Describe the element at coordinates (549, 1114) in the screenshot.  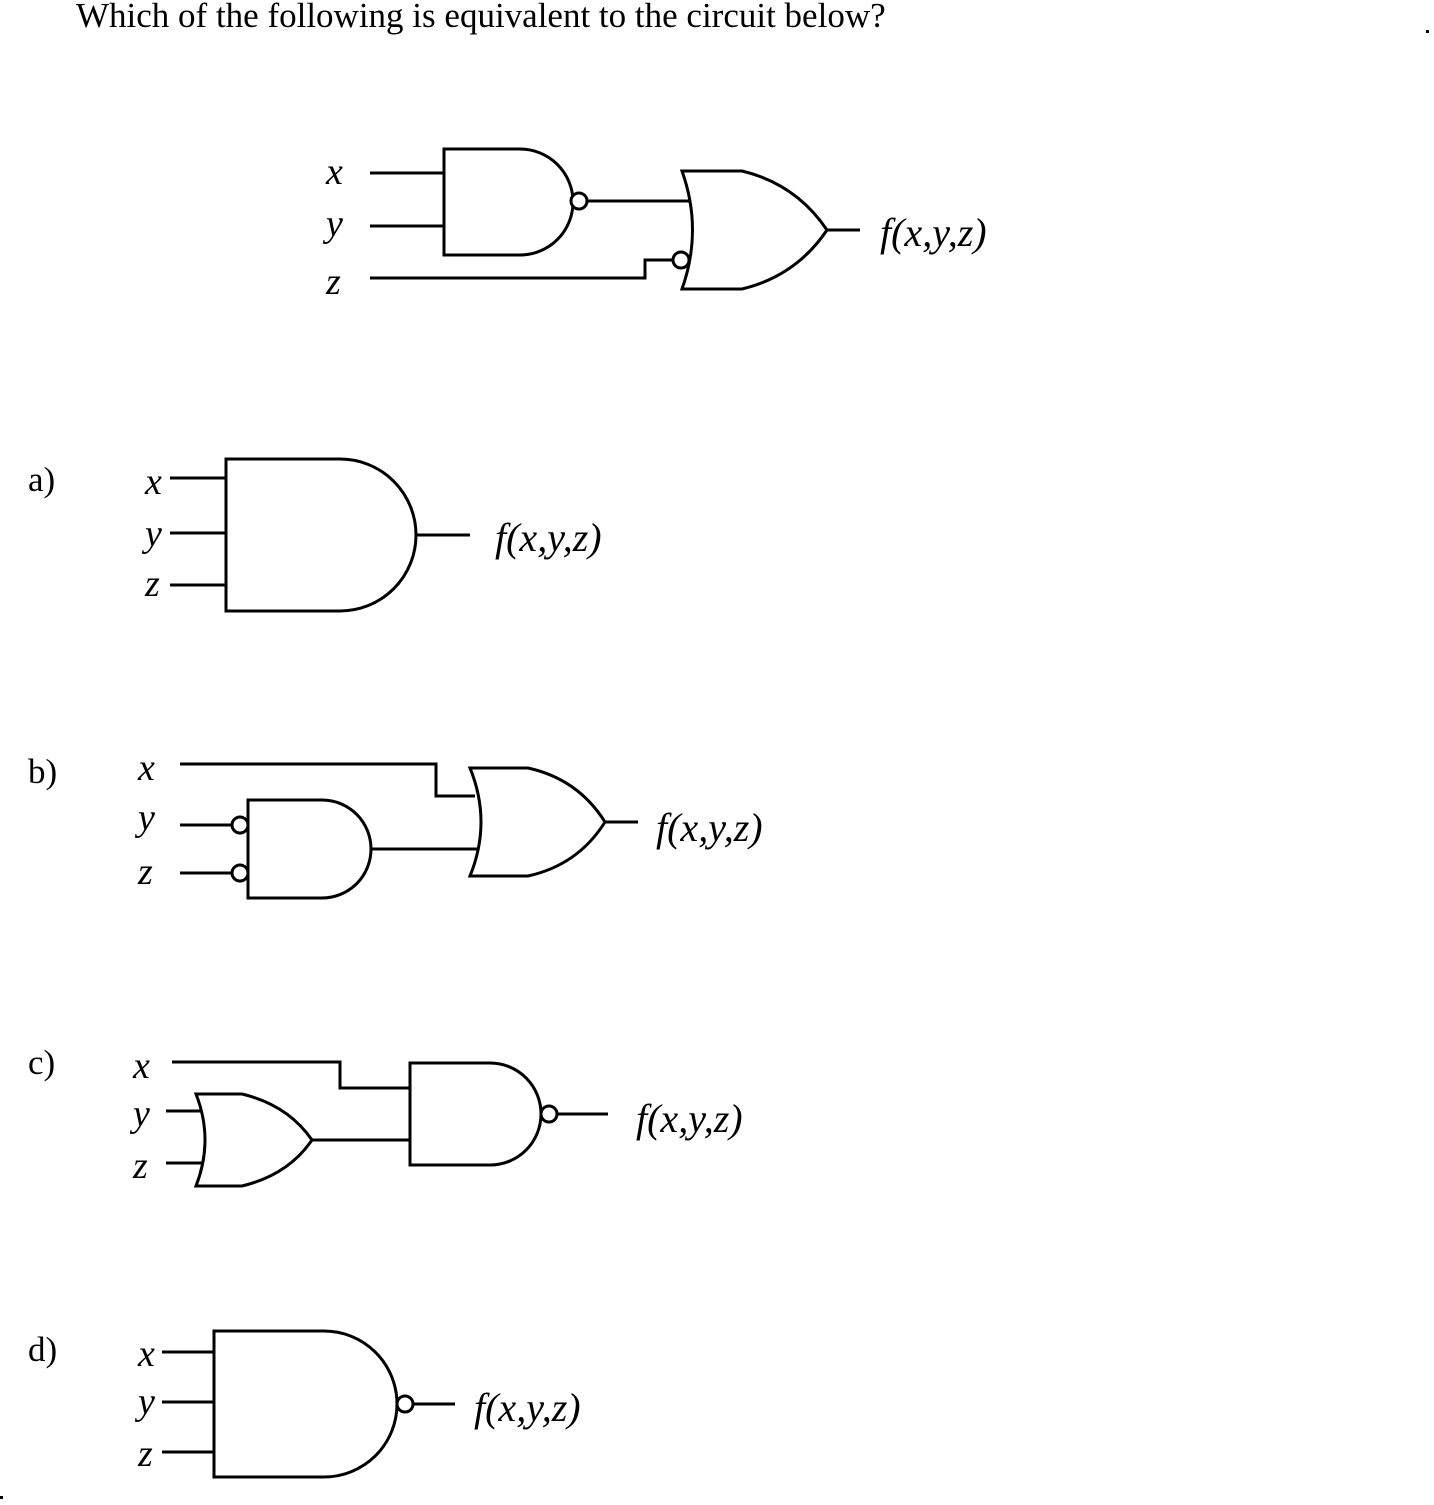
I see `option-c-nand-bubble` at that location.